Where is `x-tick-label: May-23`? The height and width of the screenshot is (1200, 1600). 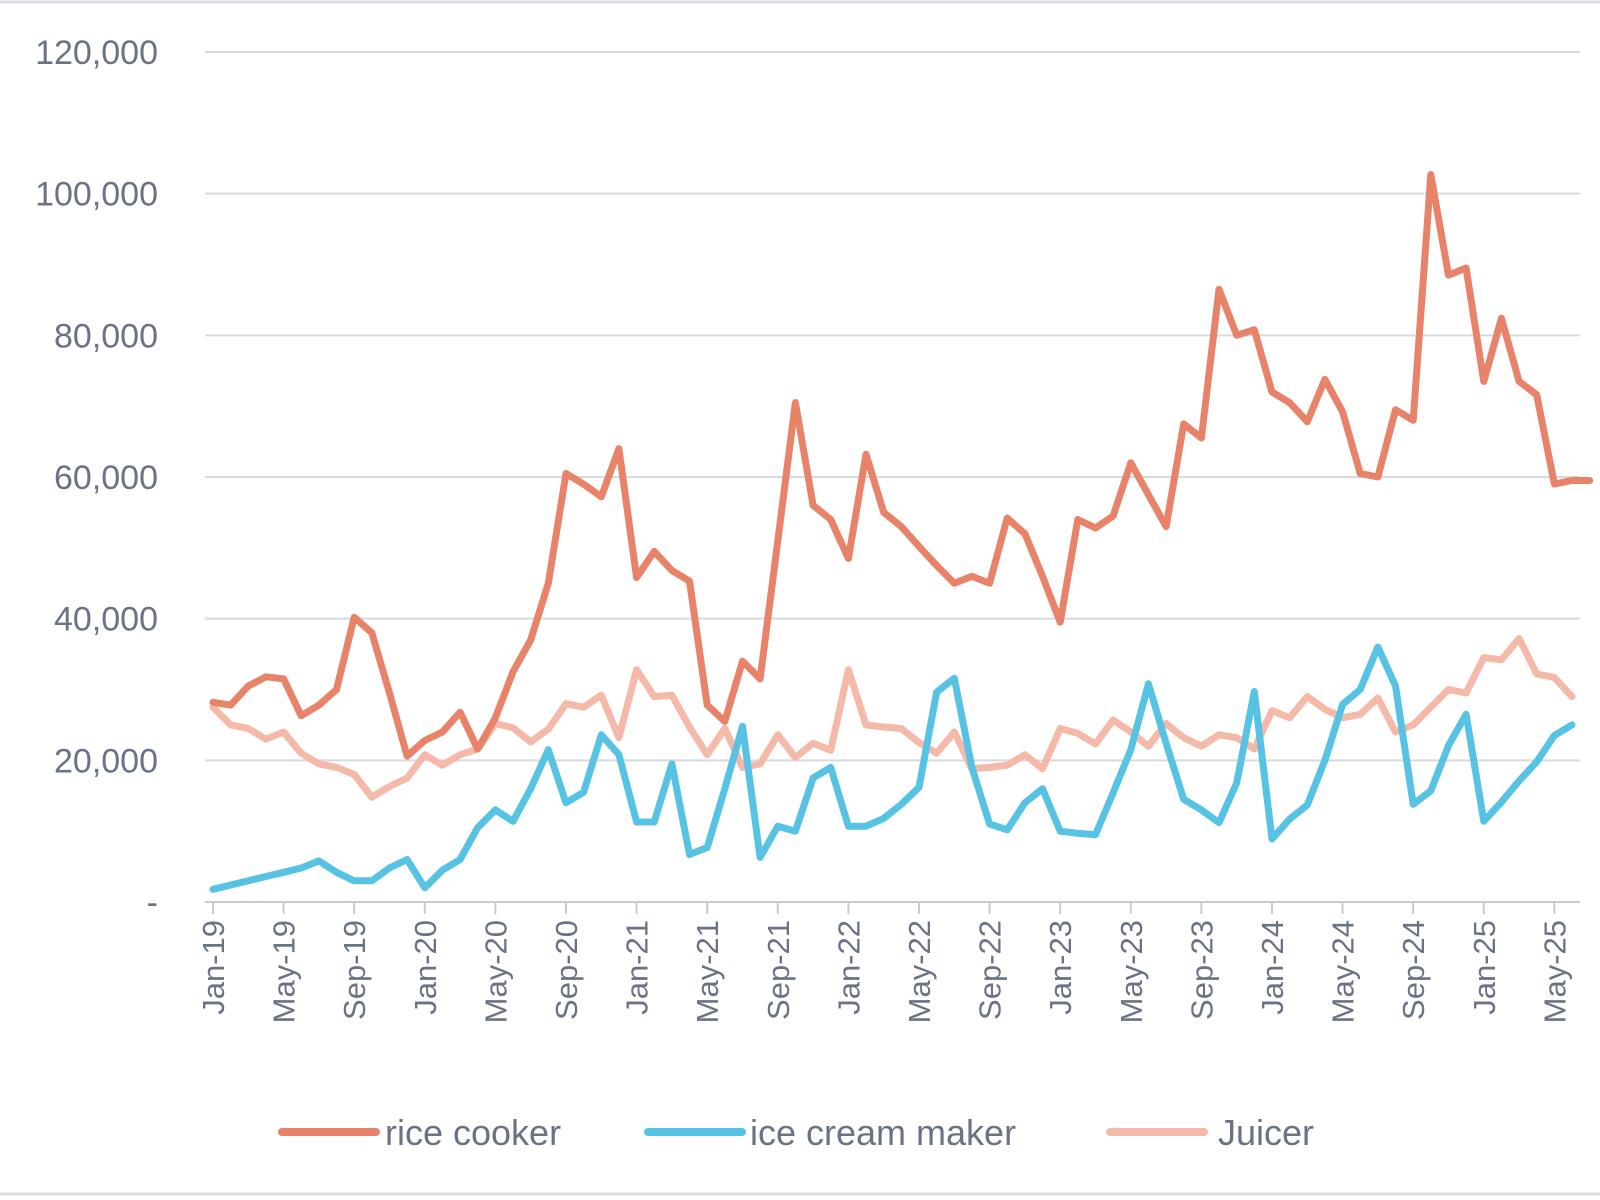 x-tick-label: May-23 is located at coordinates (1131, 971).